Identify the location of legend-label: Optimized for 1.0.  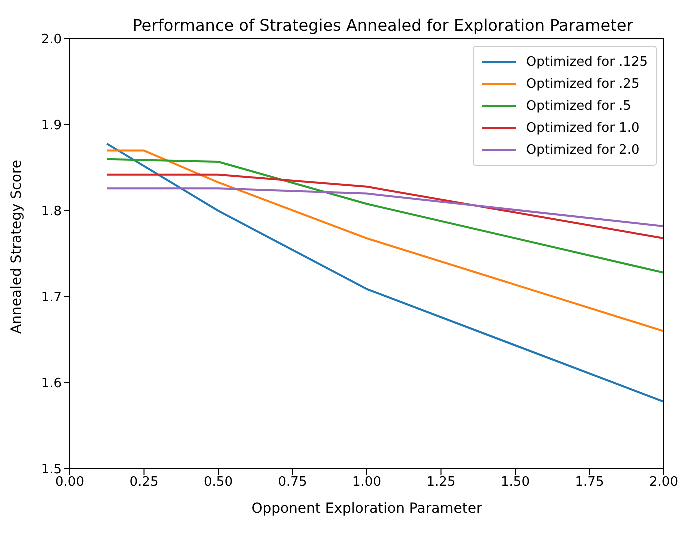
(583, 128).